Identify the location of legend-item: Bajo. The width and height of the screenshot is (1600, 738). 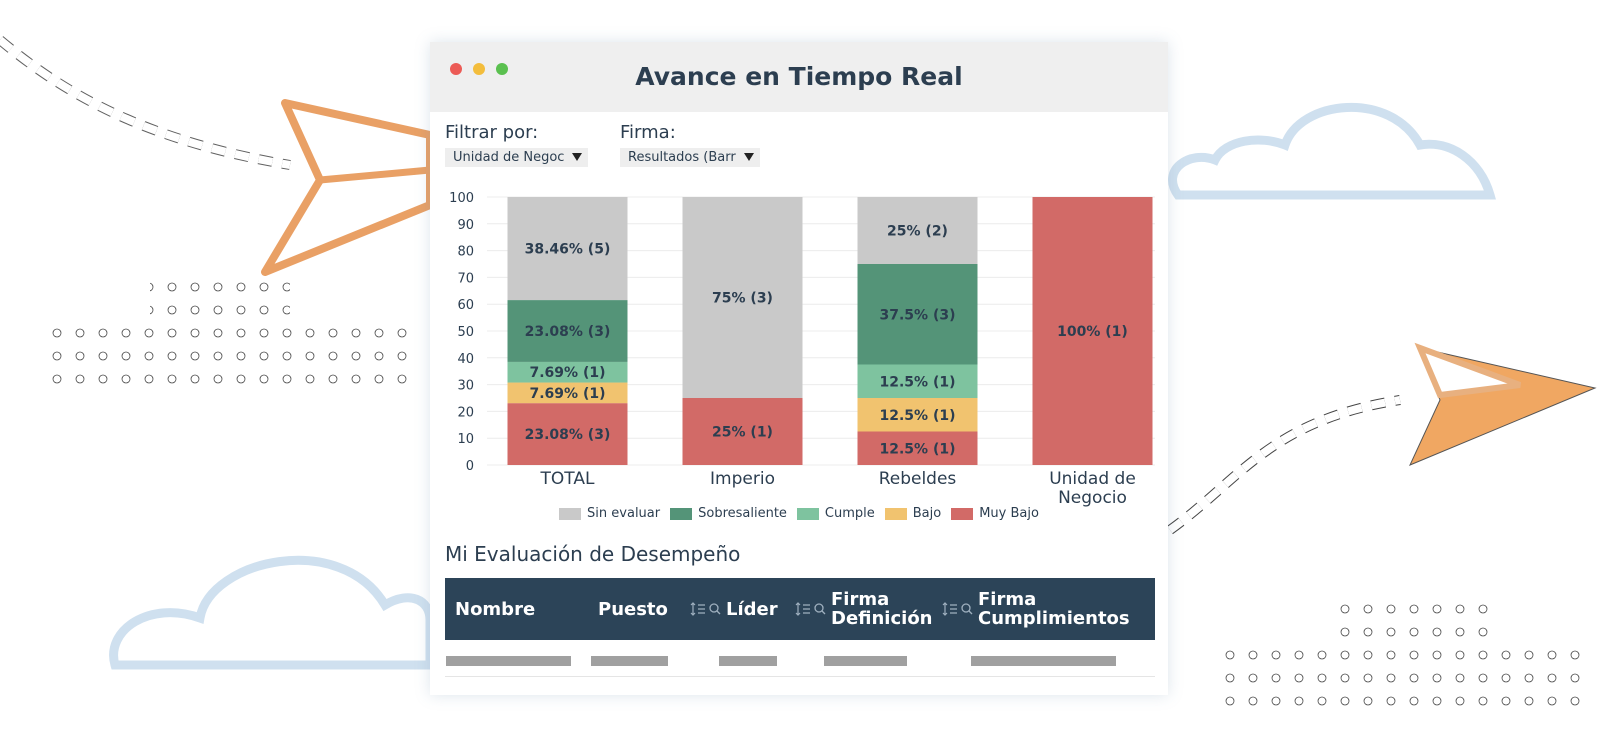
(913, 513).